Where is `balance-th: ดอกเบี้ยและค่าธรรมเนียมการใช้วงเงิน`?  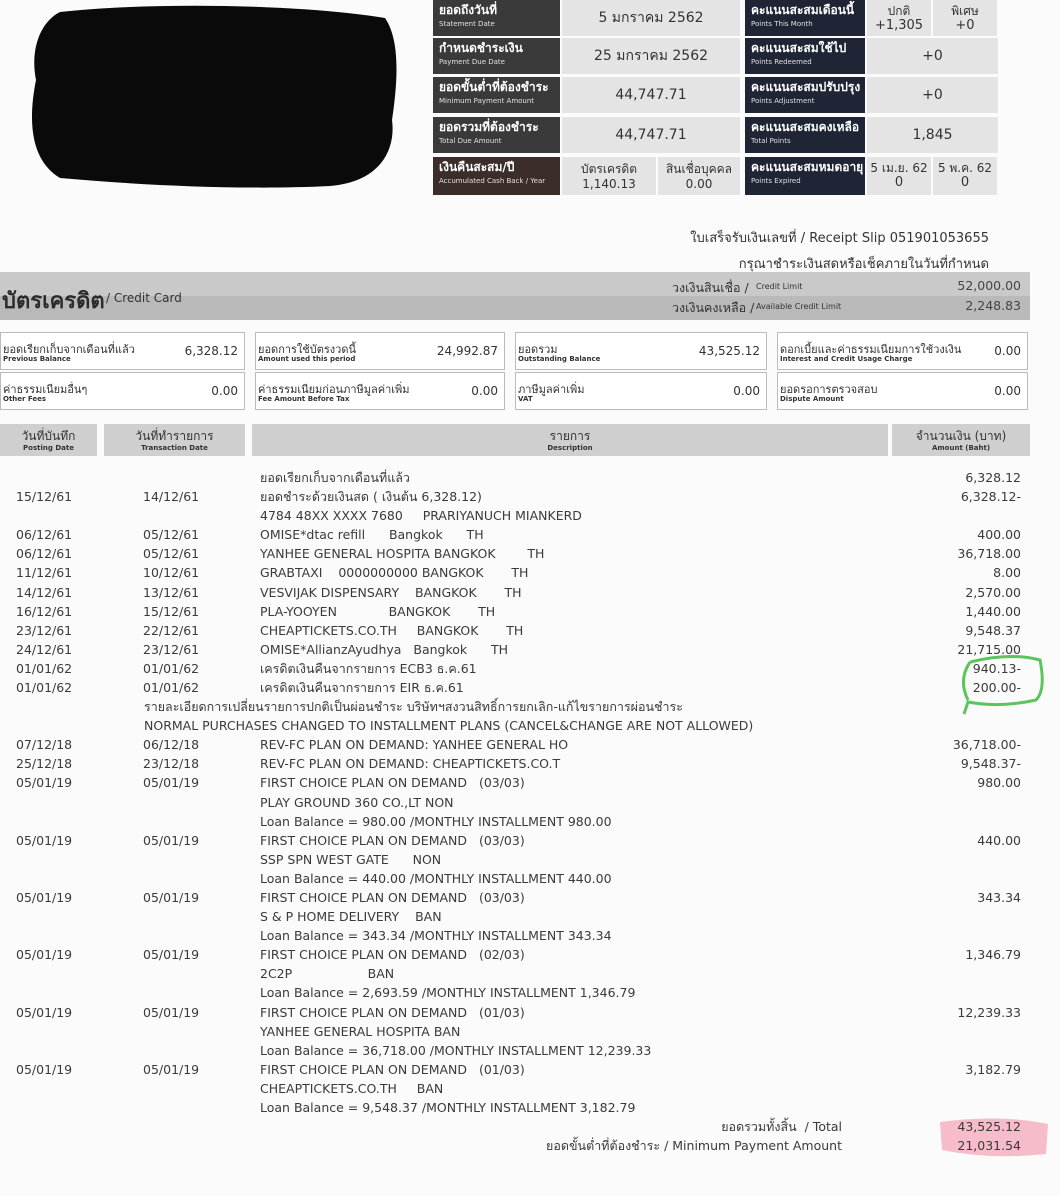 balance-th: ดอกเบี้ยและค่าธรรมเนียมการใช้วงเงิน is located at coordinates (871, 349).